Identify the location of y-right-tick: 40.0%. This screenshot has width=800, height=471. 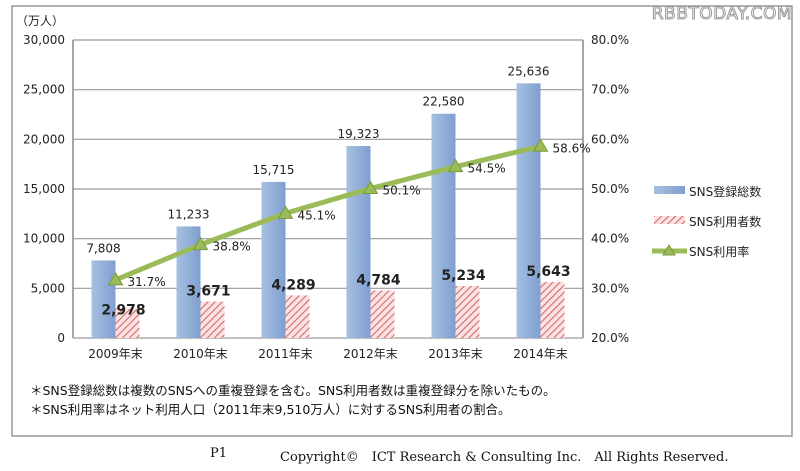
(610, 239).